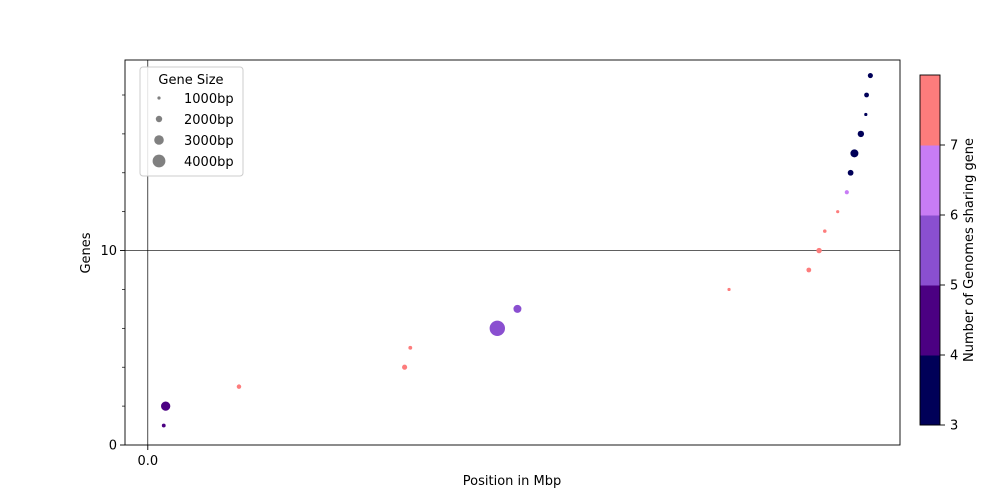 Image resolution: width=1000 pixels, height=504 pixels. I want to click on legend-entry-label: 2000bp, so click(209, 120).